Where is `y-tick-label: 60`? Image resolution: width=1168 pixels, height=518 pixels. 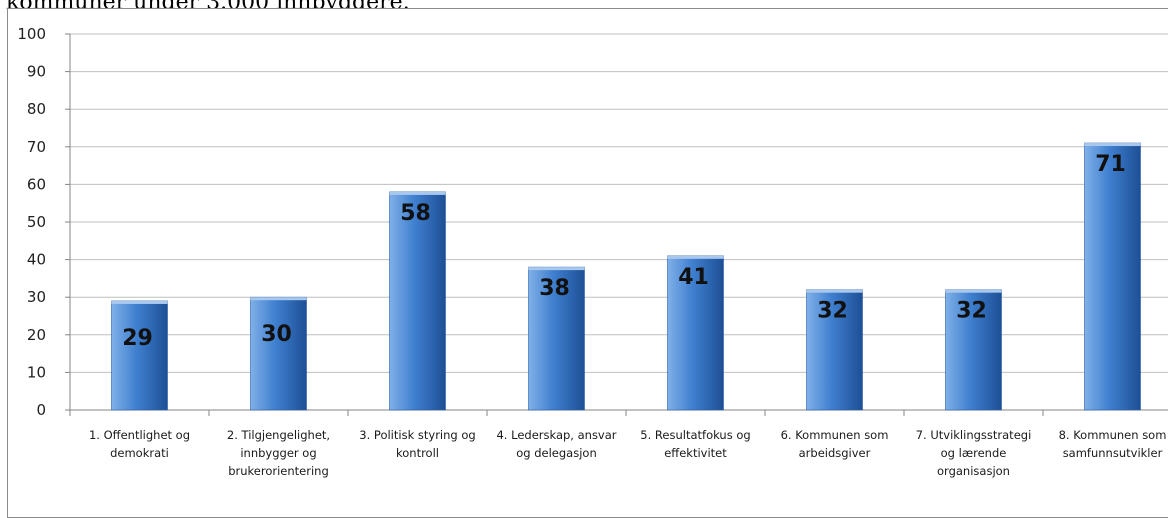 y-tick-label: 60 is located at coordinates (36, 184).